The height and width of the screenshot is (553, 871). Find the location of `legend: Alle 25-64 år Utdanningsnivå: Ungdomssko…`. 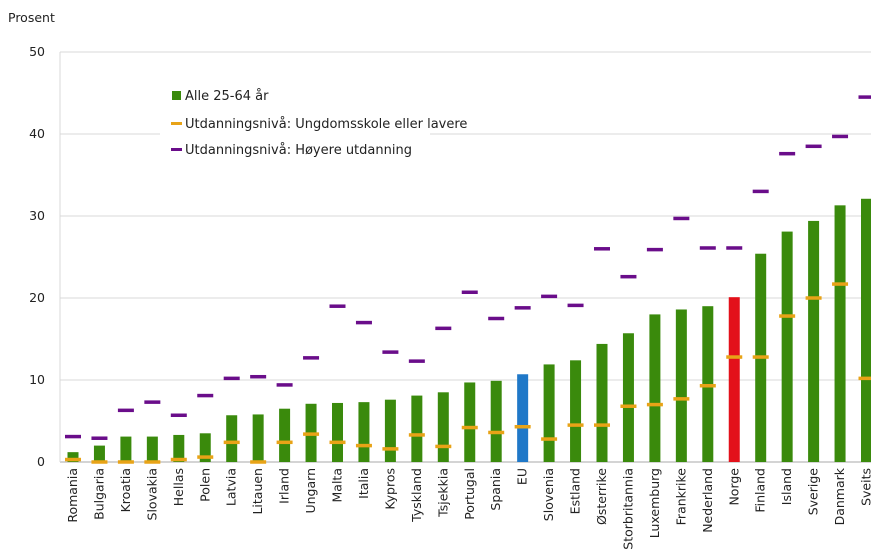

legend: Alle 25-64 år Utdanningsnivå: Ungdomssko… is located at coordinates (313, 125).